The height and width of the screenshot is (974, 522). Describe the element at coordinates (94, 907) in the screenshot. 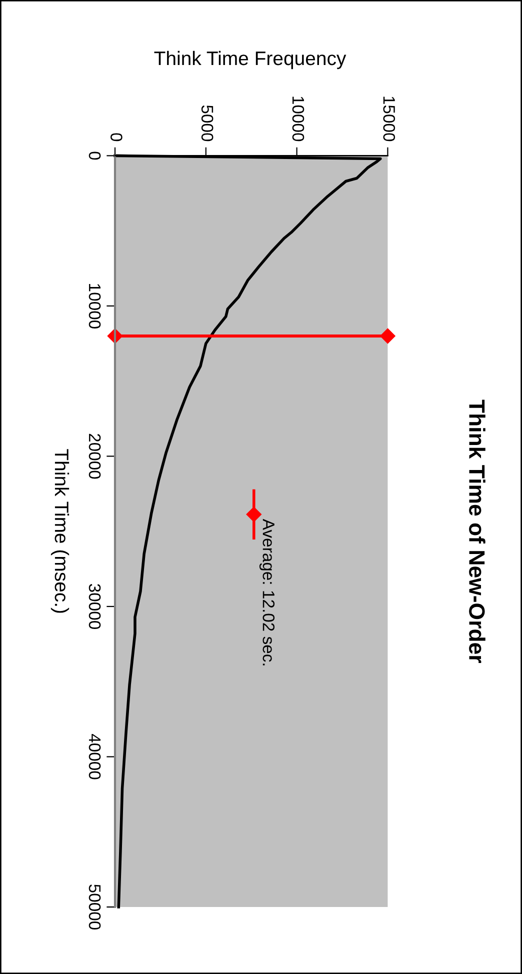

I see `y-tick-label: 50000` at that location.